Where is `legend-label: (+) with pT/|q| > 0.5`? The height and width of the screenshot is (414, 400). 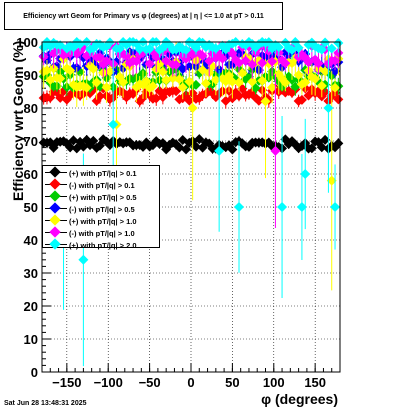
legend-label: (+) with pT/|q| > 0.5 is located at coordinates (103, 197).